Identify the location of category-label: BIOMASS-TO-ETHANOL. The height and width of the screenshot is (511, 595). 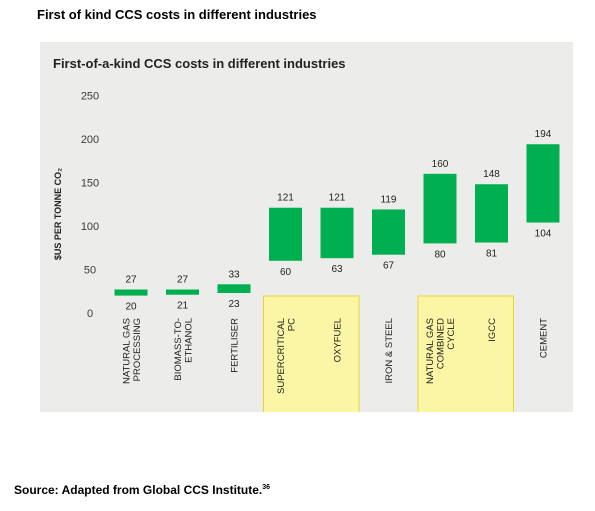
(184, 349).